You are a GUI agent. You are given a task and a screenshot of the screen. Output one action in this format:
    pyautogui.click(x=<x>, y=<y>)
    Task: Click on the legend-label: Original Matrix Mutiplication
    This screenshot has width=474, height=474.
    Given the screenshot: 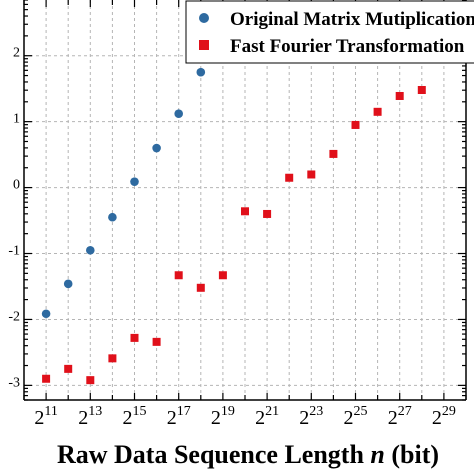 What is the action you would take?
    pyautogui.click(x=352, y=19)
    